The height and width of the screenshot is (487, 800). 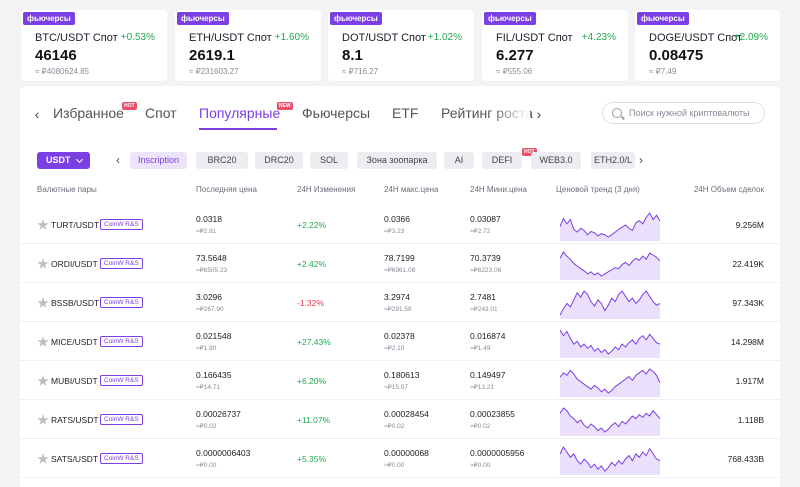 I want to click on chip-sol: SOL, so click(x=329, y=160).